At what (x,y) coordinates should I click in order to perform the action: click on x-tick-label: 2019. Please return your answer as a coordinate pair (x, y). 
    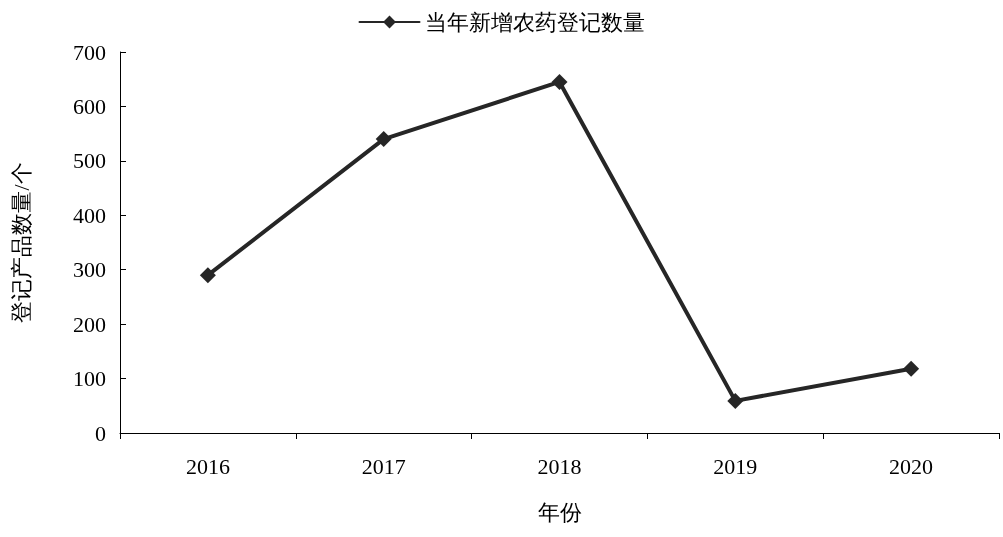
    Looking at the image, I should click on (735, 466).